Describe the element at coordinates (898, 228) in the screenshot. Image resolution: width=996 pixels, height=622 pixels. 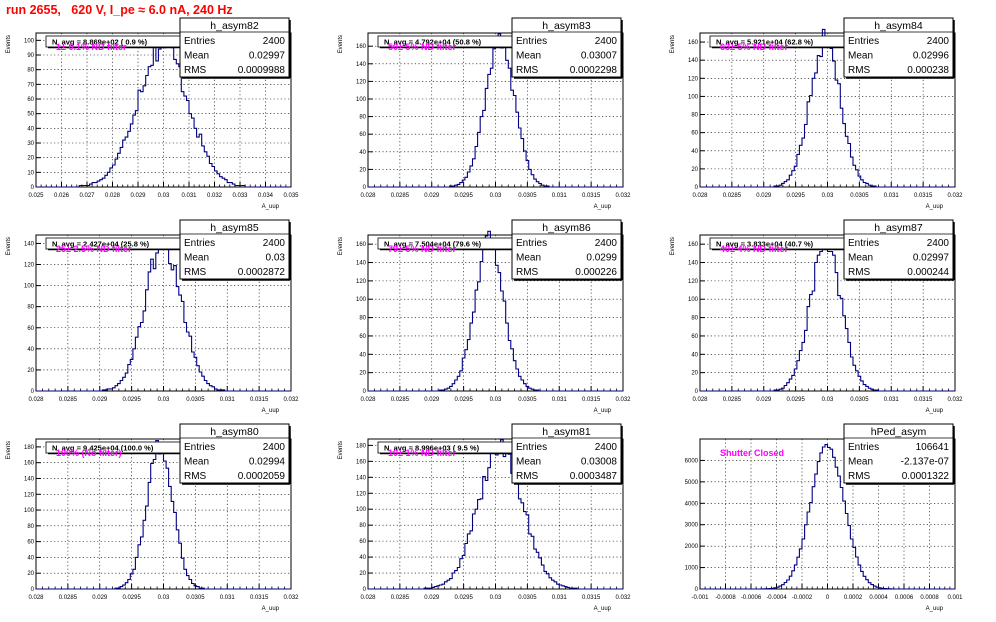
I see `histogram-name: h_asym87` at that location.